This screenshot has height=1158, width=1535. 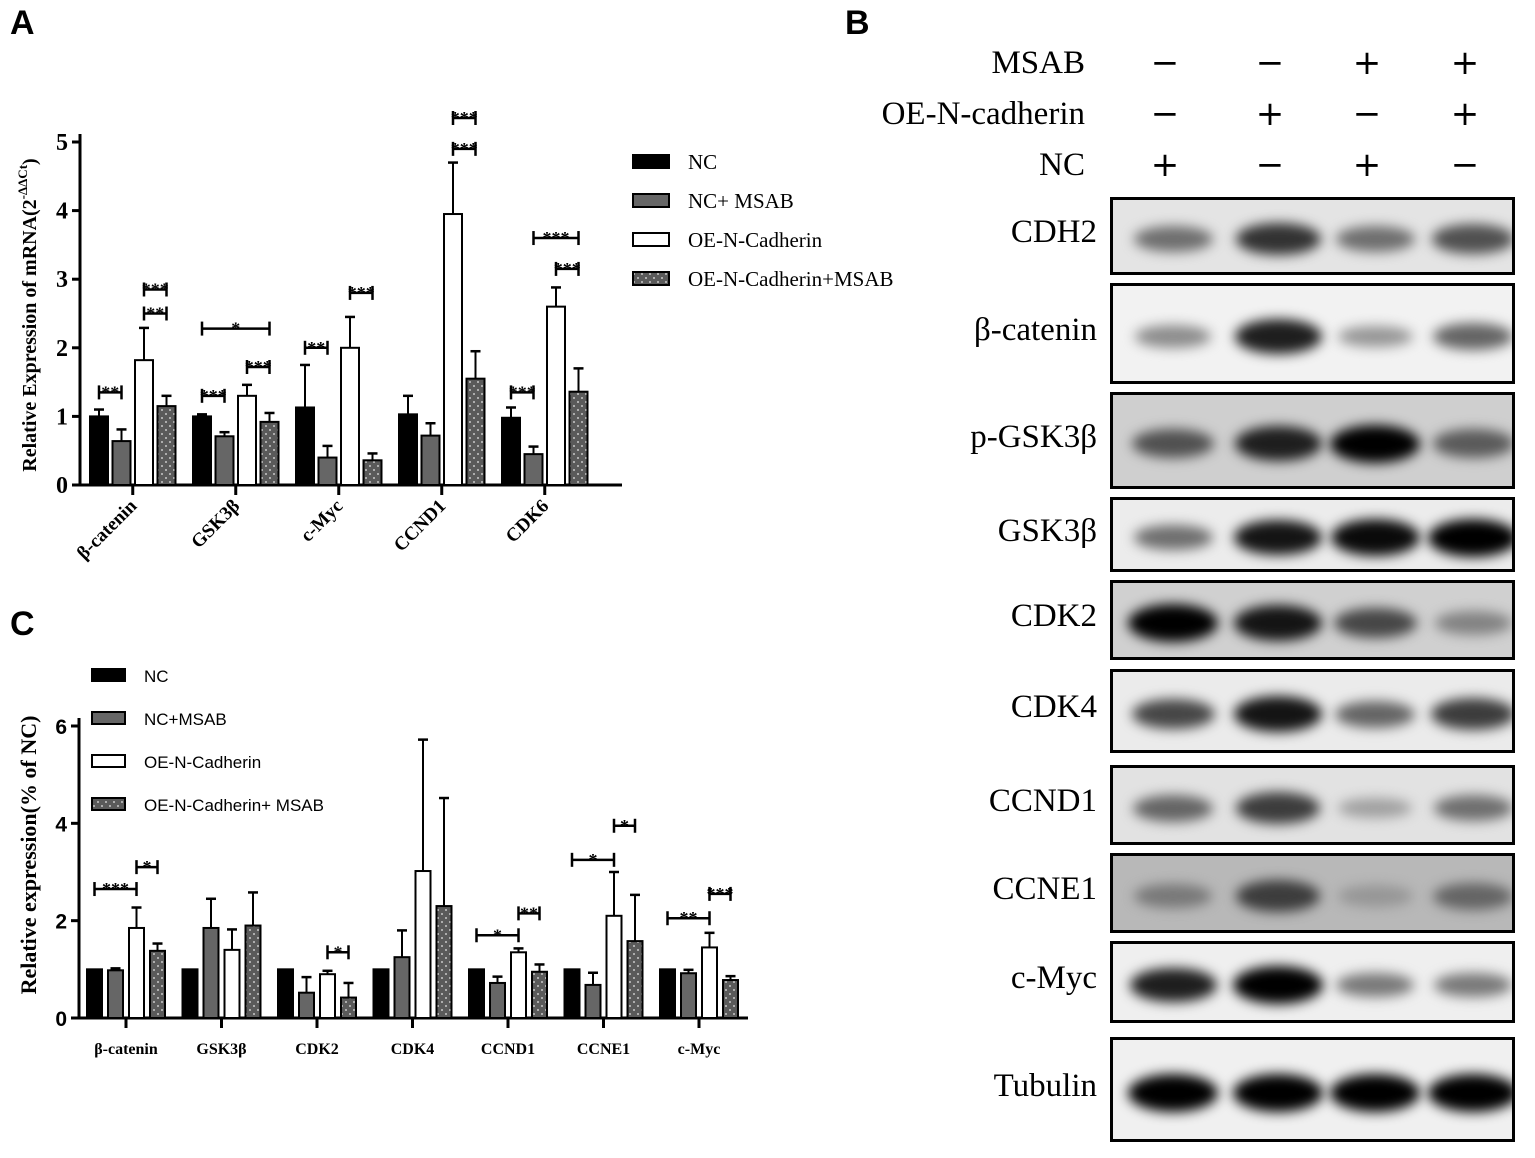 What do you see at coordinates (1053, 232) in the screenshot?
I see `blot-protein-label: CDH2` at bounding box center [1053, 232].